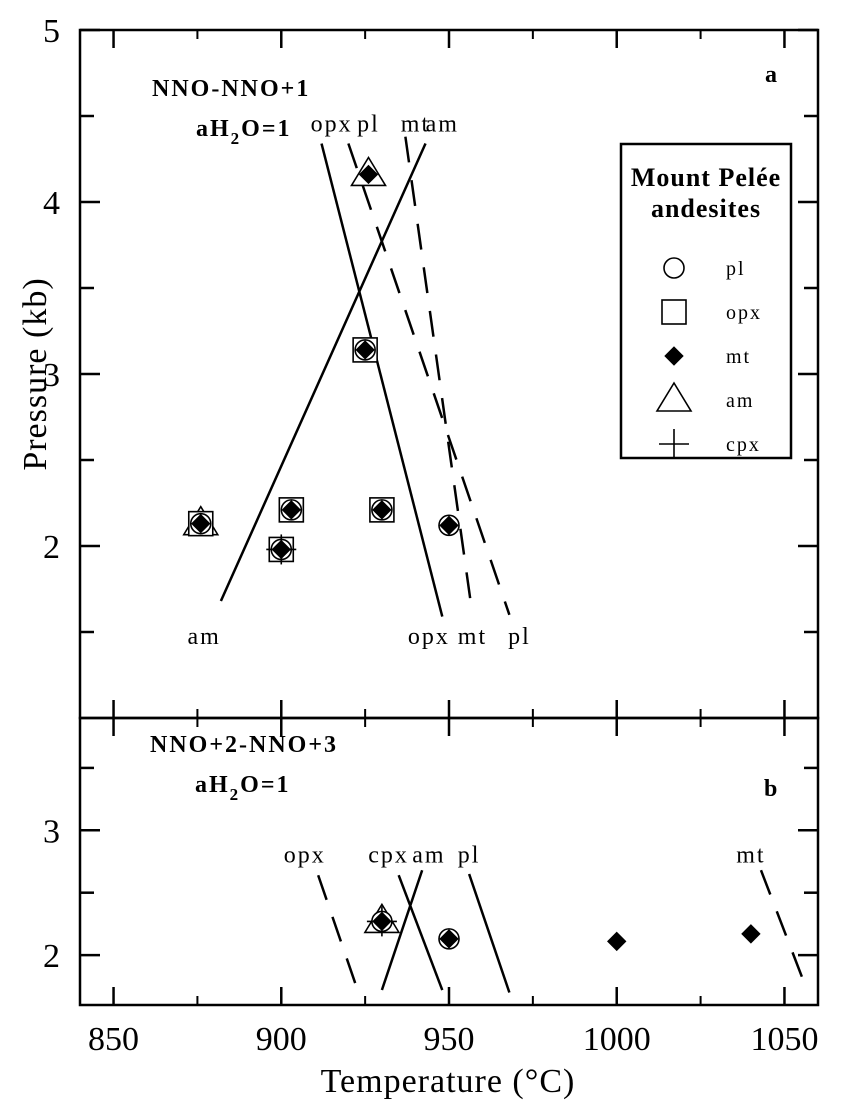 This screenshot has width=842, height=1105. I want to click on legend-marker-mt, so click(674, 356).